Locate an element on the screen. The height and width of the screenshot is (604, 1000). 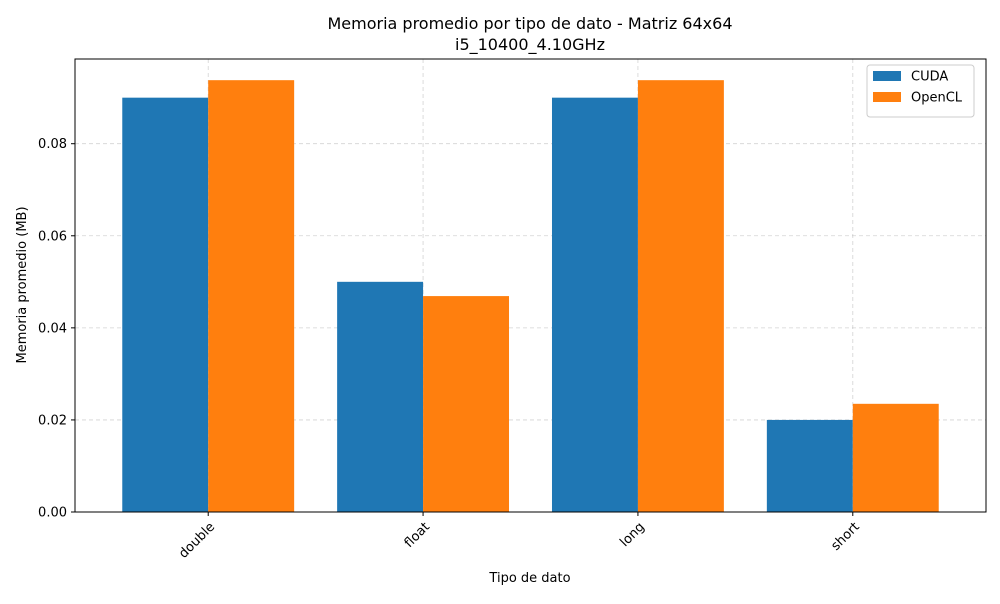
bar-opencl-double is located at coordinates (251, 296).